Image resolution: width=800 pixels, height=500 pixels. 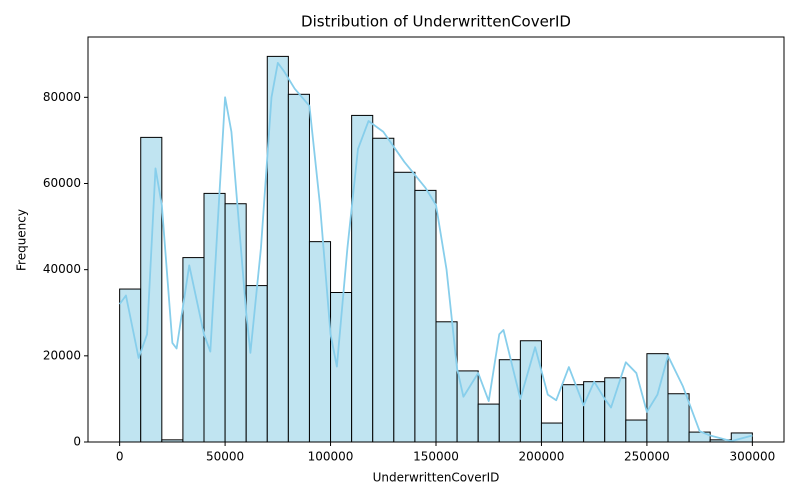 What do you see at coordinates (120, 457) in the screenshot?
I see `x-tick-label: 0` at bounding box center [120, 457].